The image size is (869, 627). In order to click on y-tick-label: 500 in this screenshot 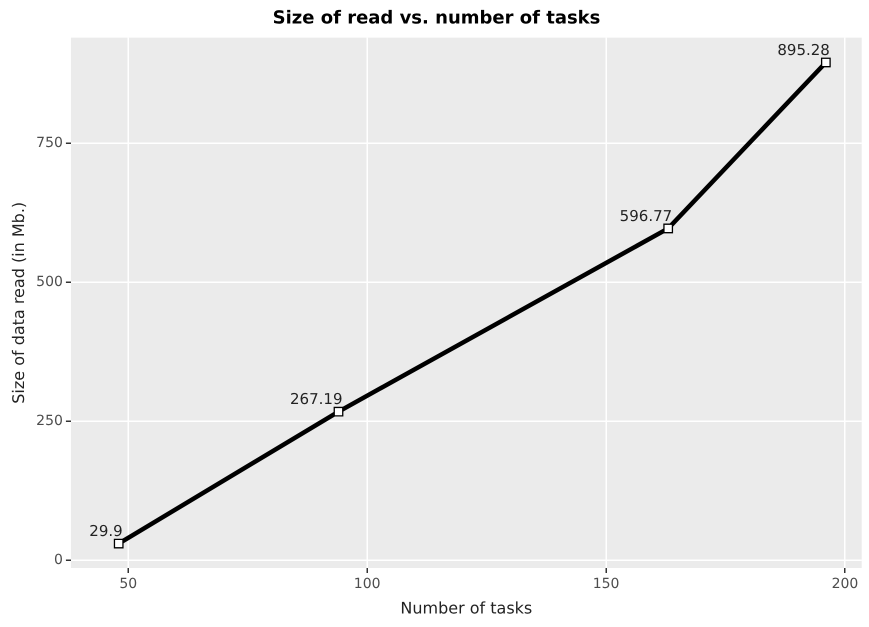, I will do `click(49, 282)`.